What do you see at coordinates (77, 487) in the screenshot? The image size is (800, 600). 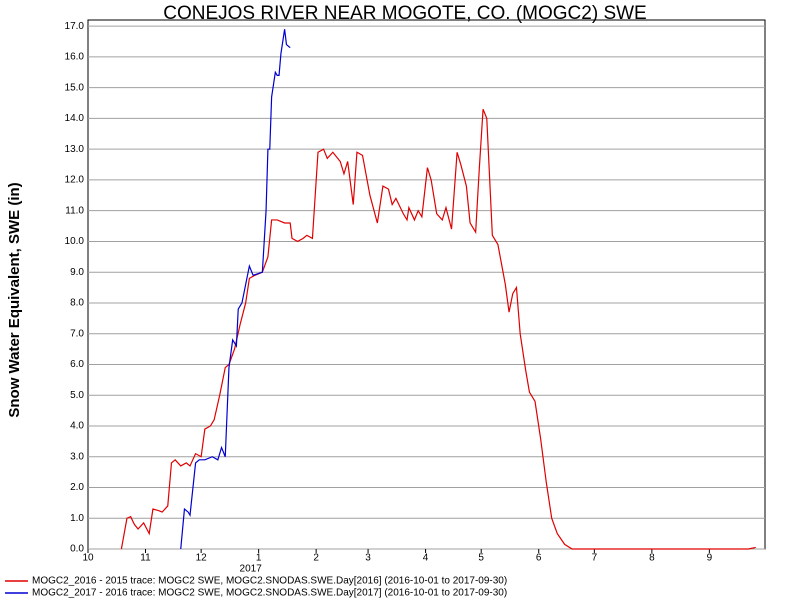 I see `y-tick-label: 2.0` at bounding box center [77, 487].